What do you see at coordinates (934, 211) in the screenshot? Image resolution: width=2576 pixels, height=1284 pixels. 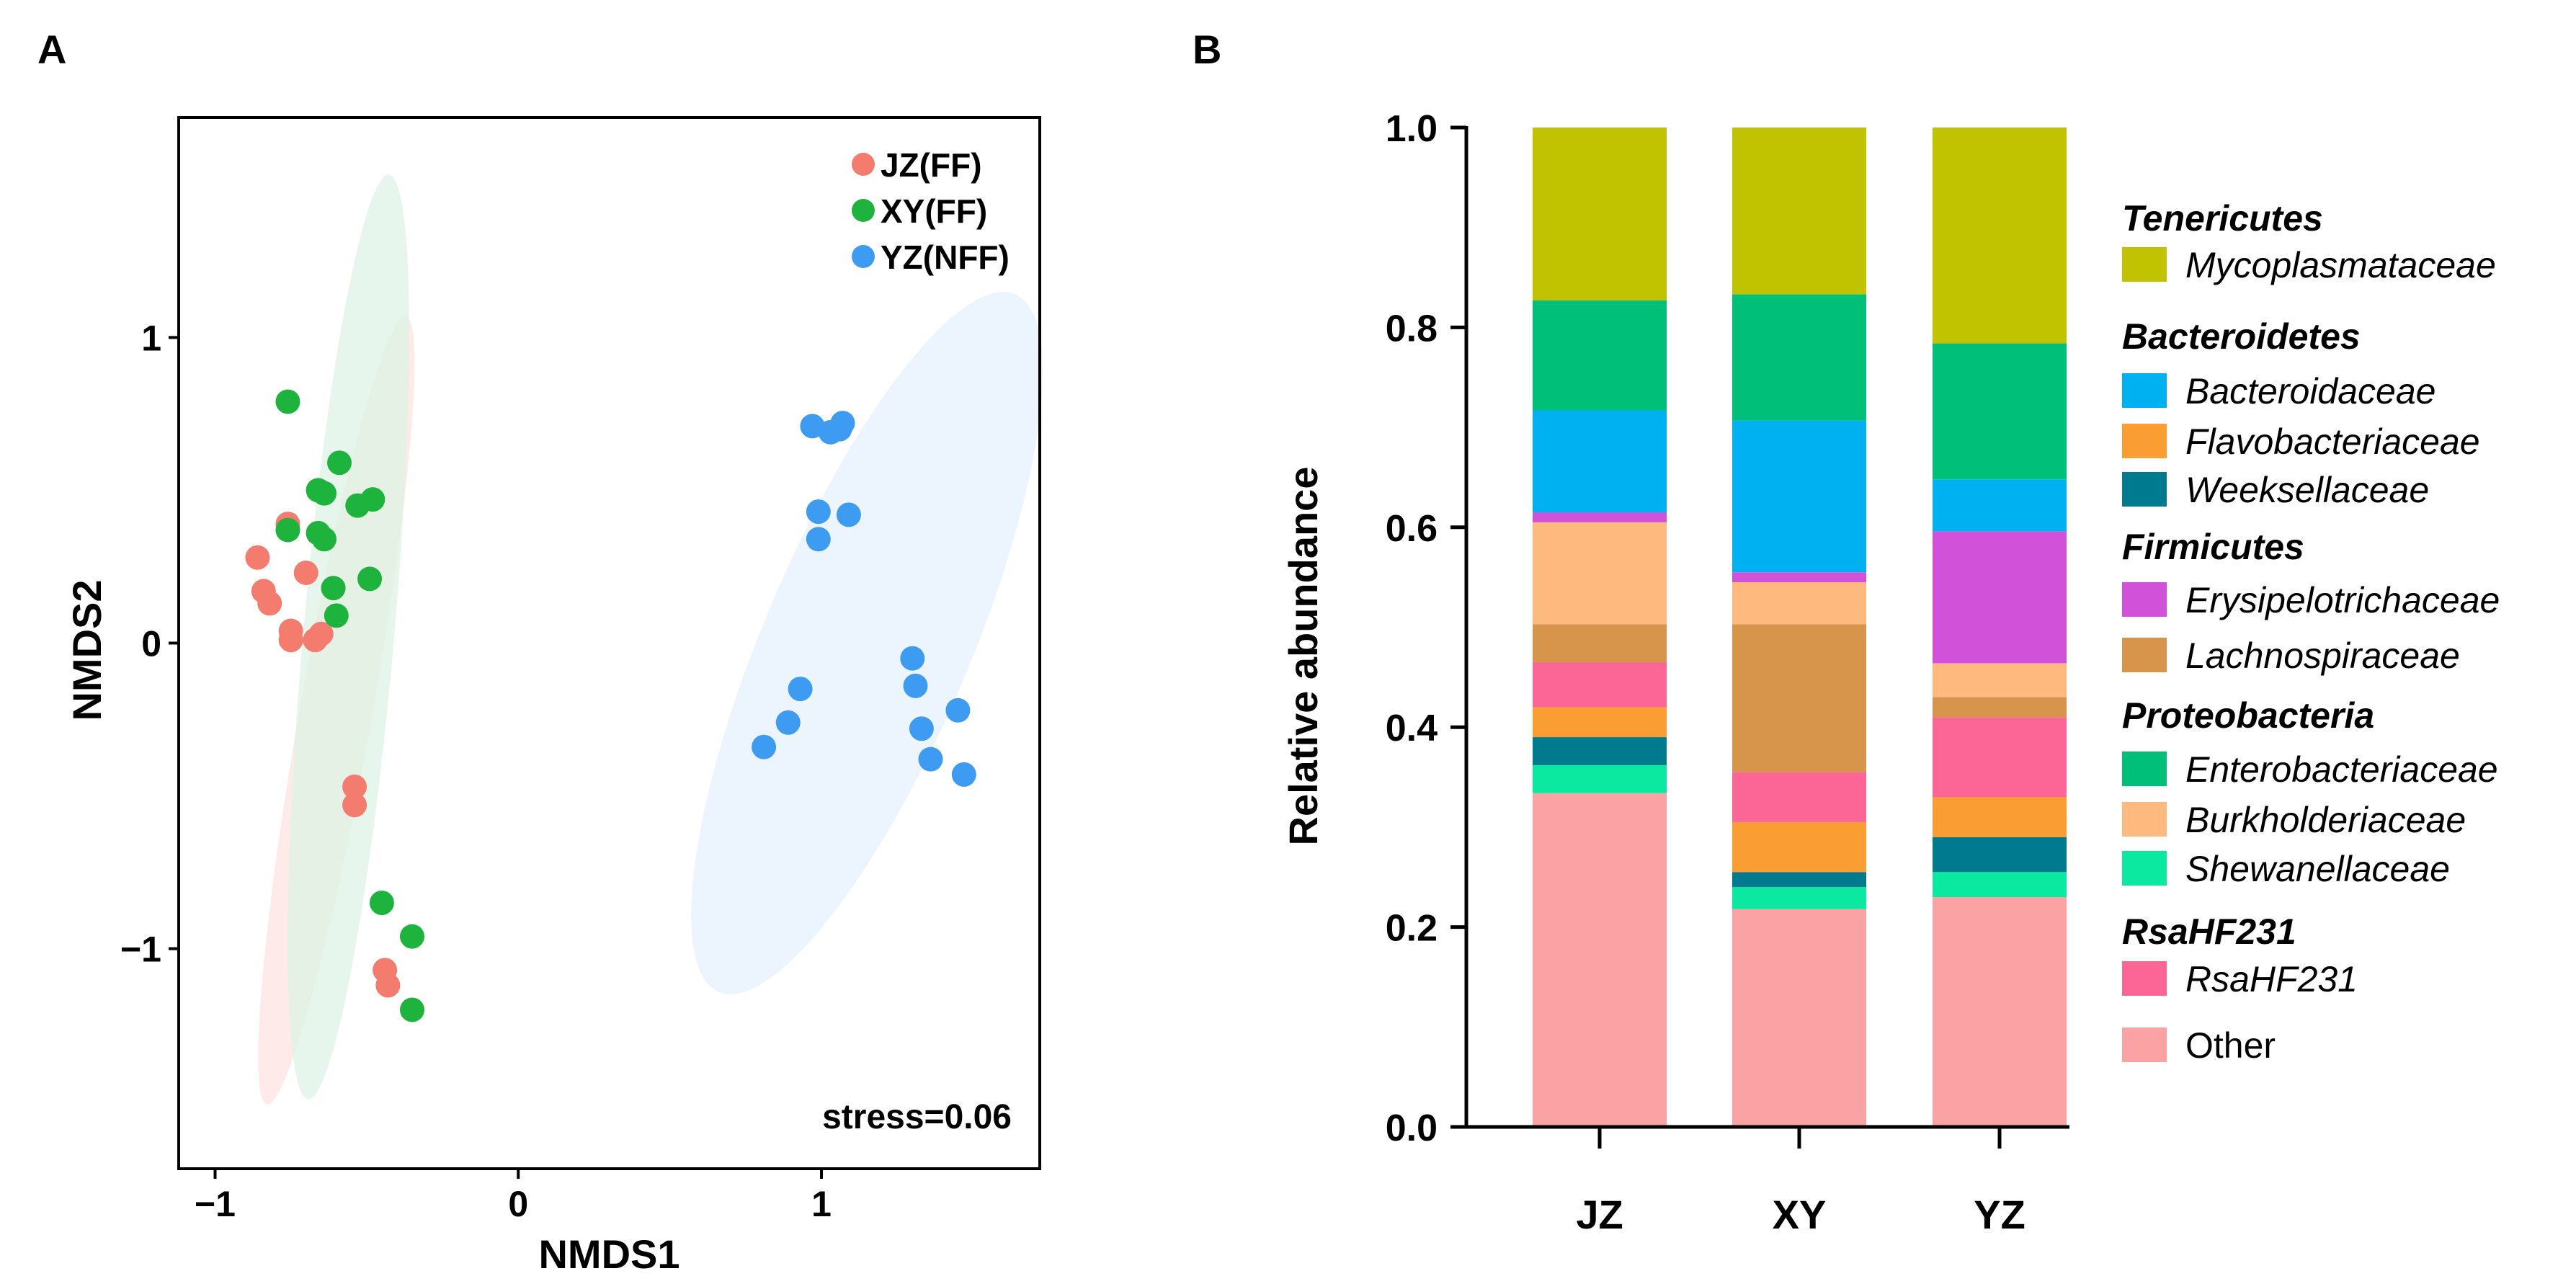 I see `legend-label-xy-ff: XY(FF)` at bounding box center [934, 211].